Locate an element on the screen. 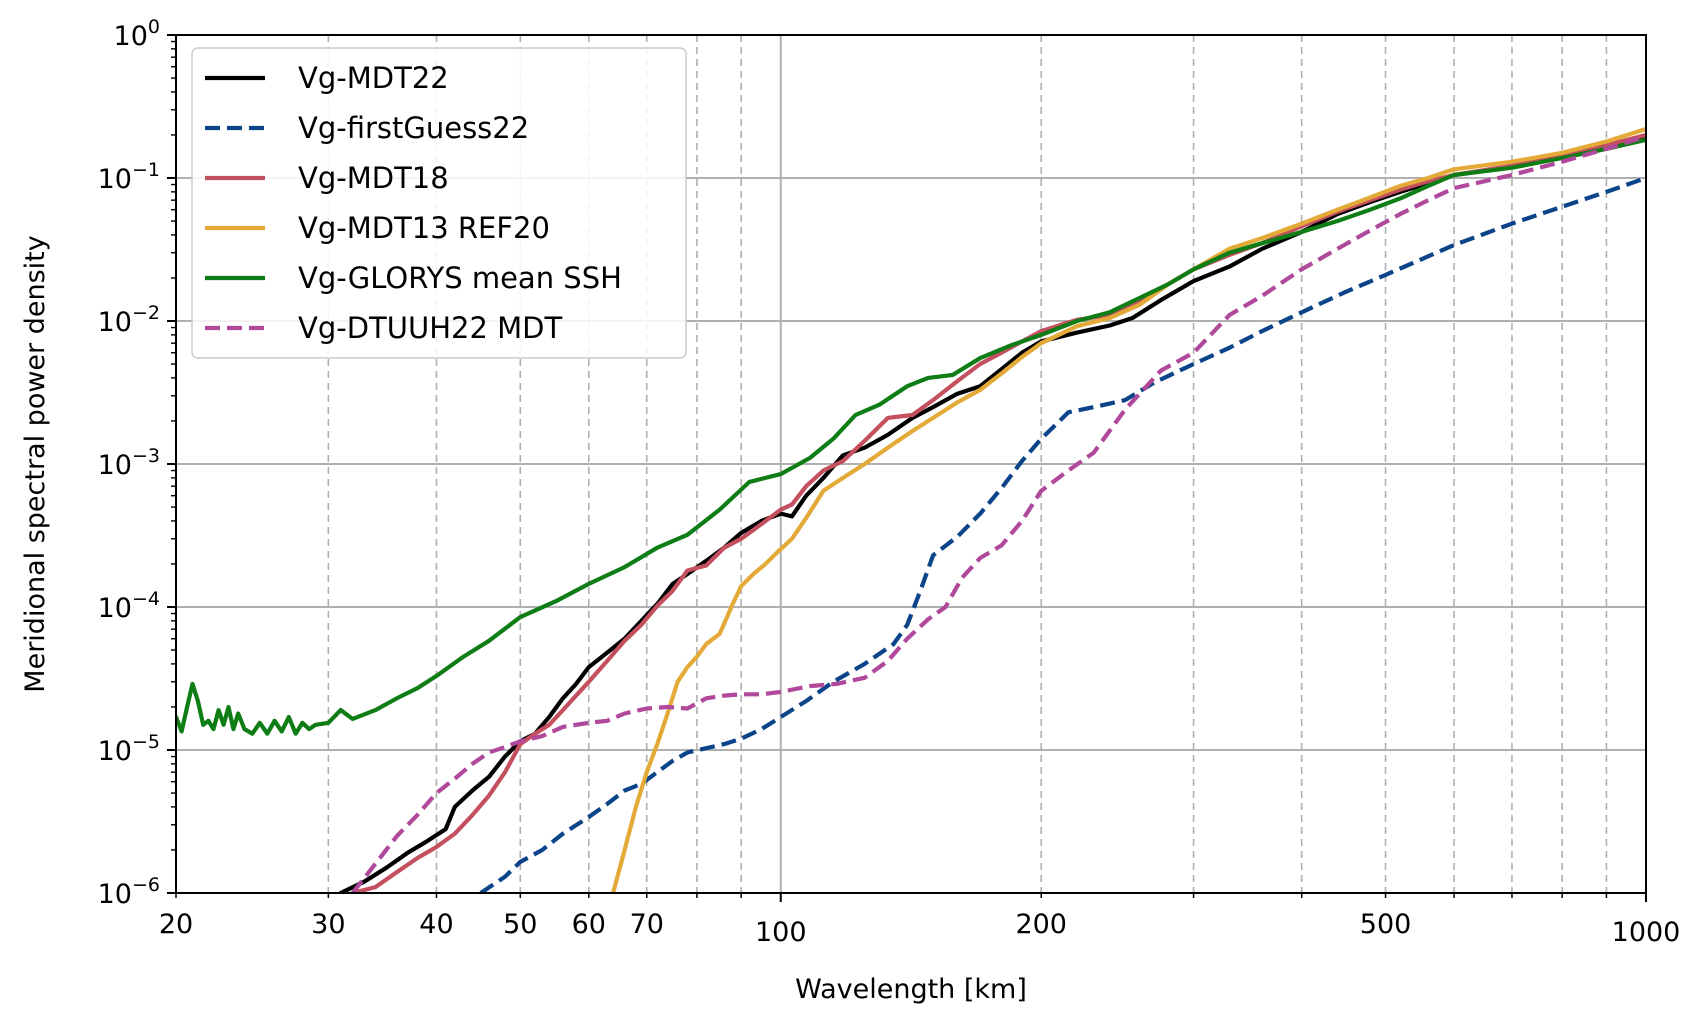  y-tick-labels: 10⁻⁶ 10⁻⁵ 10⁻⁴ 10⁻³ 10⁻² 10⁻¹ 10⁰ is located at coordinates (129, 463).